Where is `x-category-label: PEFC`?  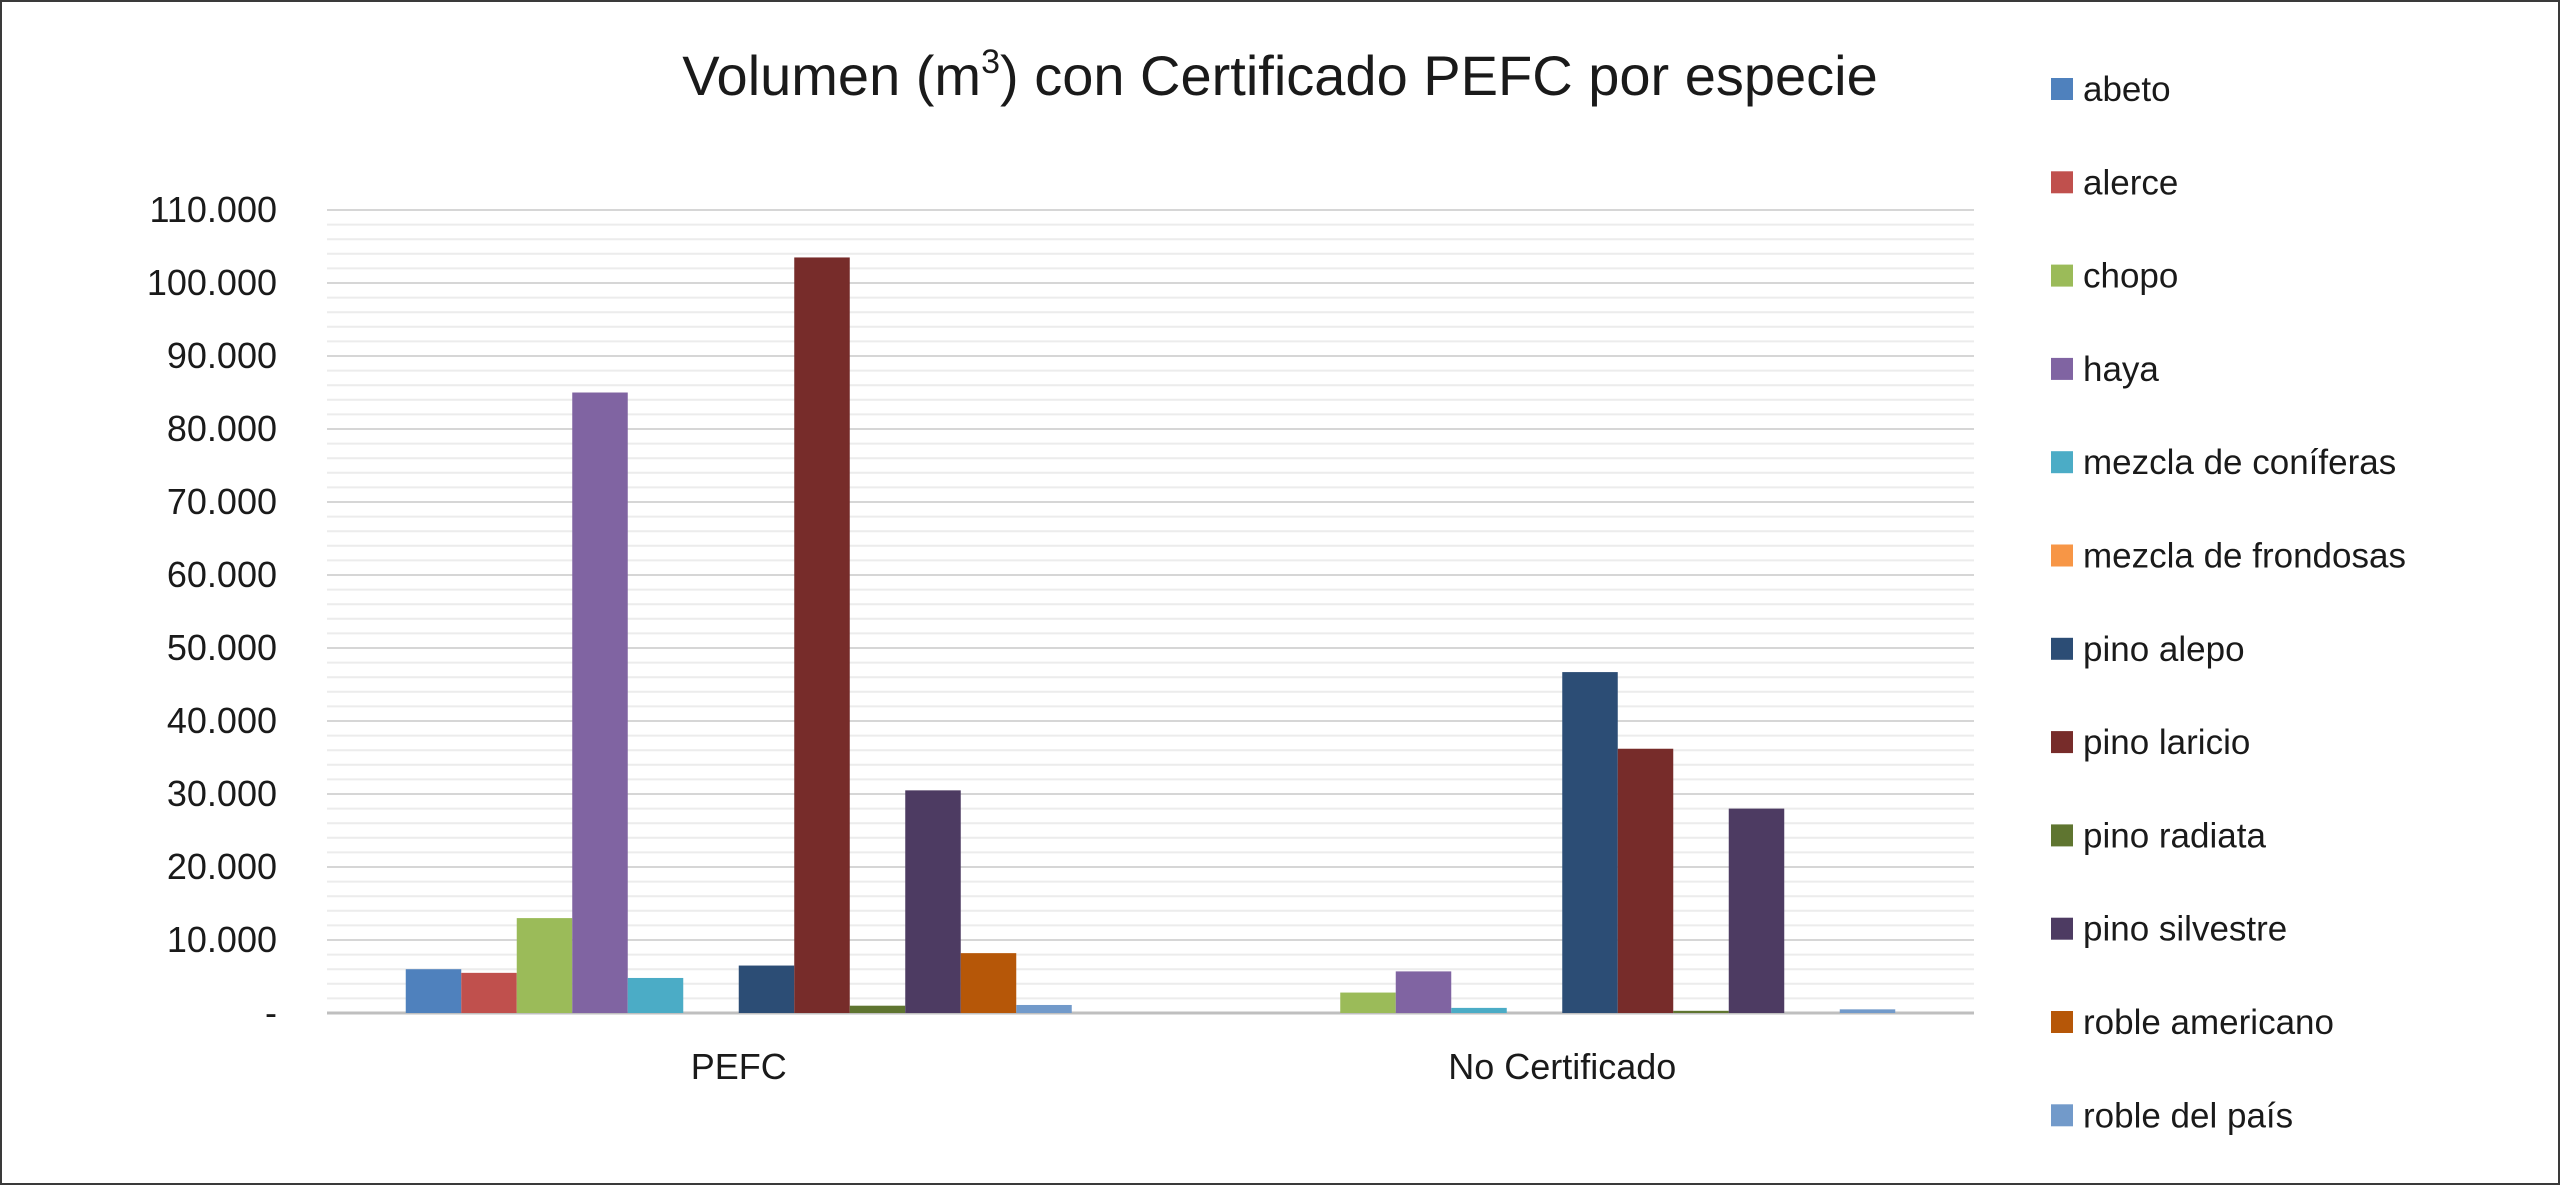 x-category-label: PEFC is located at coordinates (739, 1066).